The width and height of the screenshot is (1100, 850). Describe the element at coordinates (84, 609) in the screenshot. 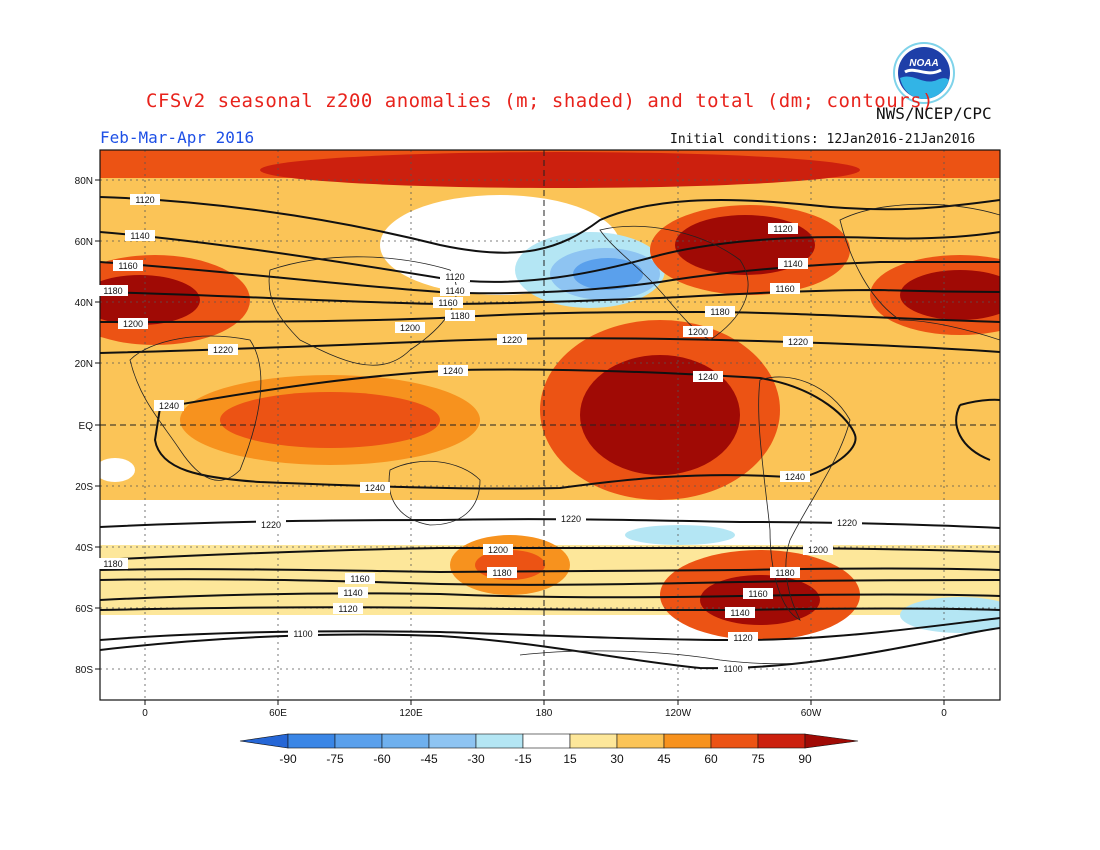

I see `lat-label: 60S` at that location.